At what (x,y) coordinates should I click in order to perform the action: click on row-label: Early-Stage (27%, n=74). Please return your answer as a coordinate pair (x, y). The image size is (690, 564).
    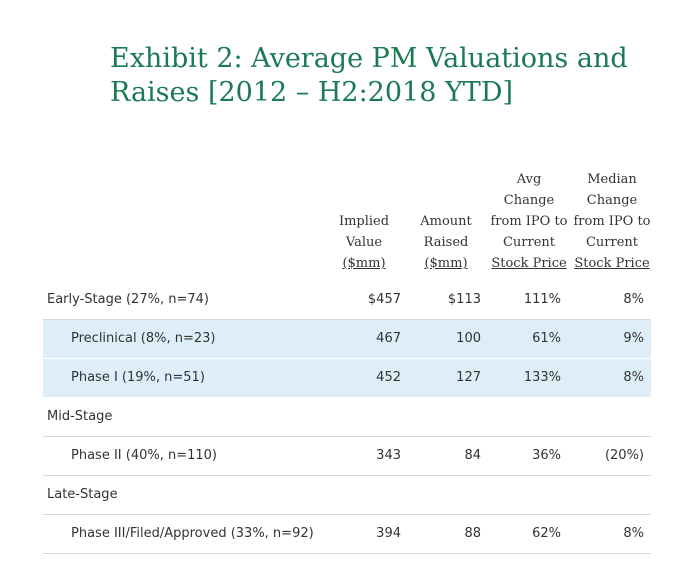
    Looking at the image, I should click on (128, 299).